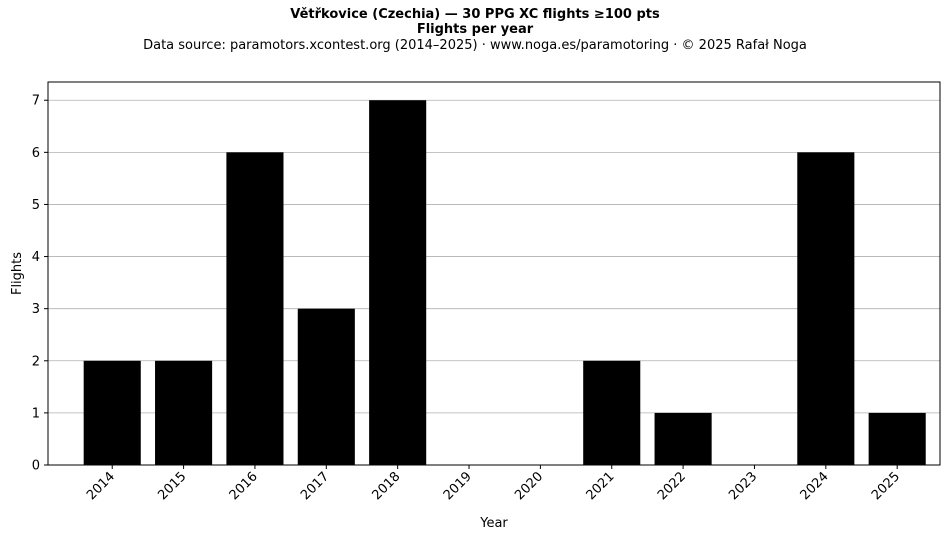 Image resolution: width=950 pixels, height=539 pixels. I want to click on y-tick-label: 6, so click(36, 153).